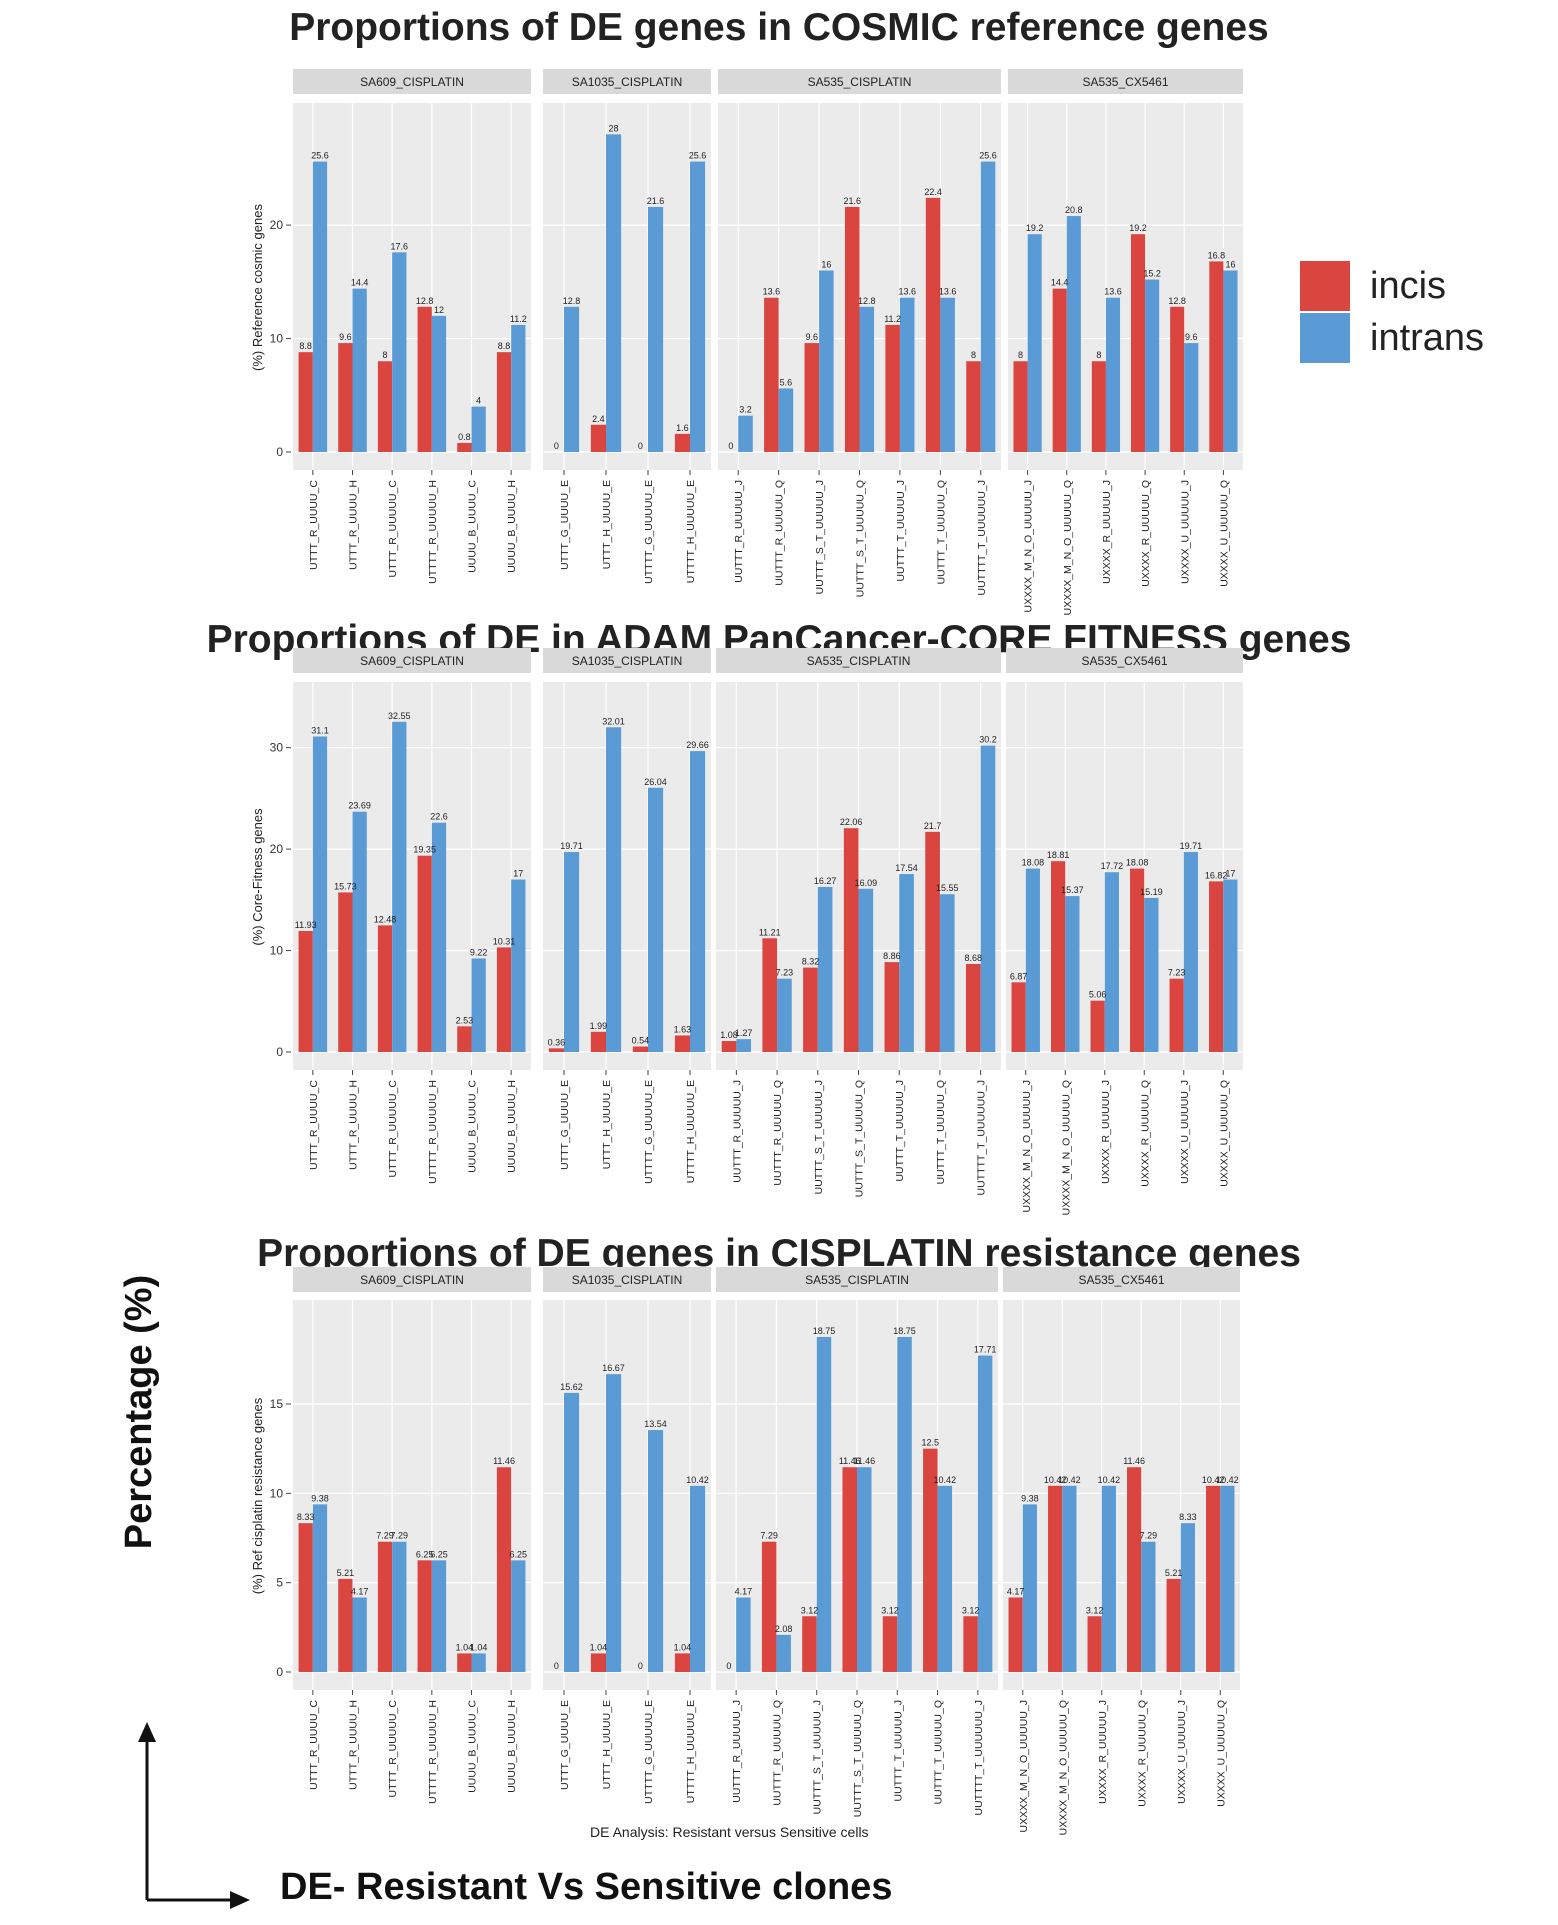 The width and height of the screenshot is (1558, 1925). What do you see at coordinates (852, 201) in the screenshot?
I see `data-label-incis: 21.6` at bounding box center [852, 201].